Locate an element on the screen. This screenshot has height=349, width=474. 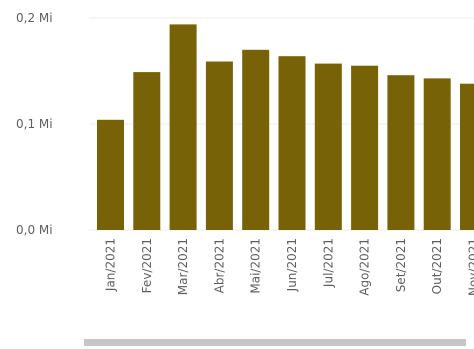
y-tick-label: 0,2 Mi is located at coordinates (34, 18).